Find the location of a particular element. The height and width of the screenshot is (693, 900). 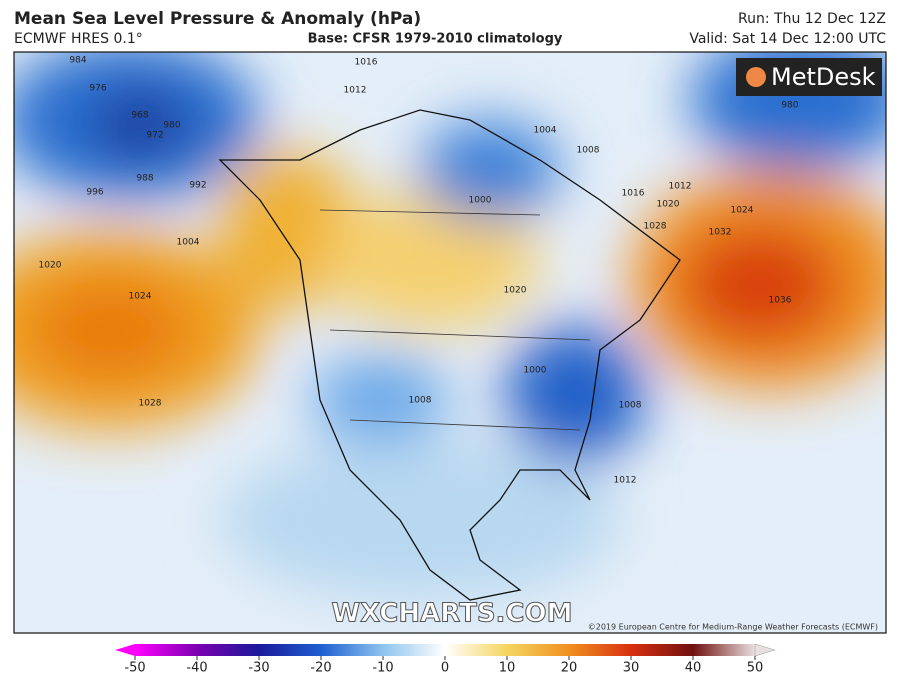

watermark: WXCHARTS.COM is located at coordinates (451, 614).